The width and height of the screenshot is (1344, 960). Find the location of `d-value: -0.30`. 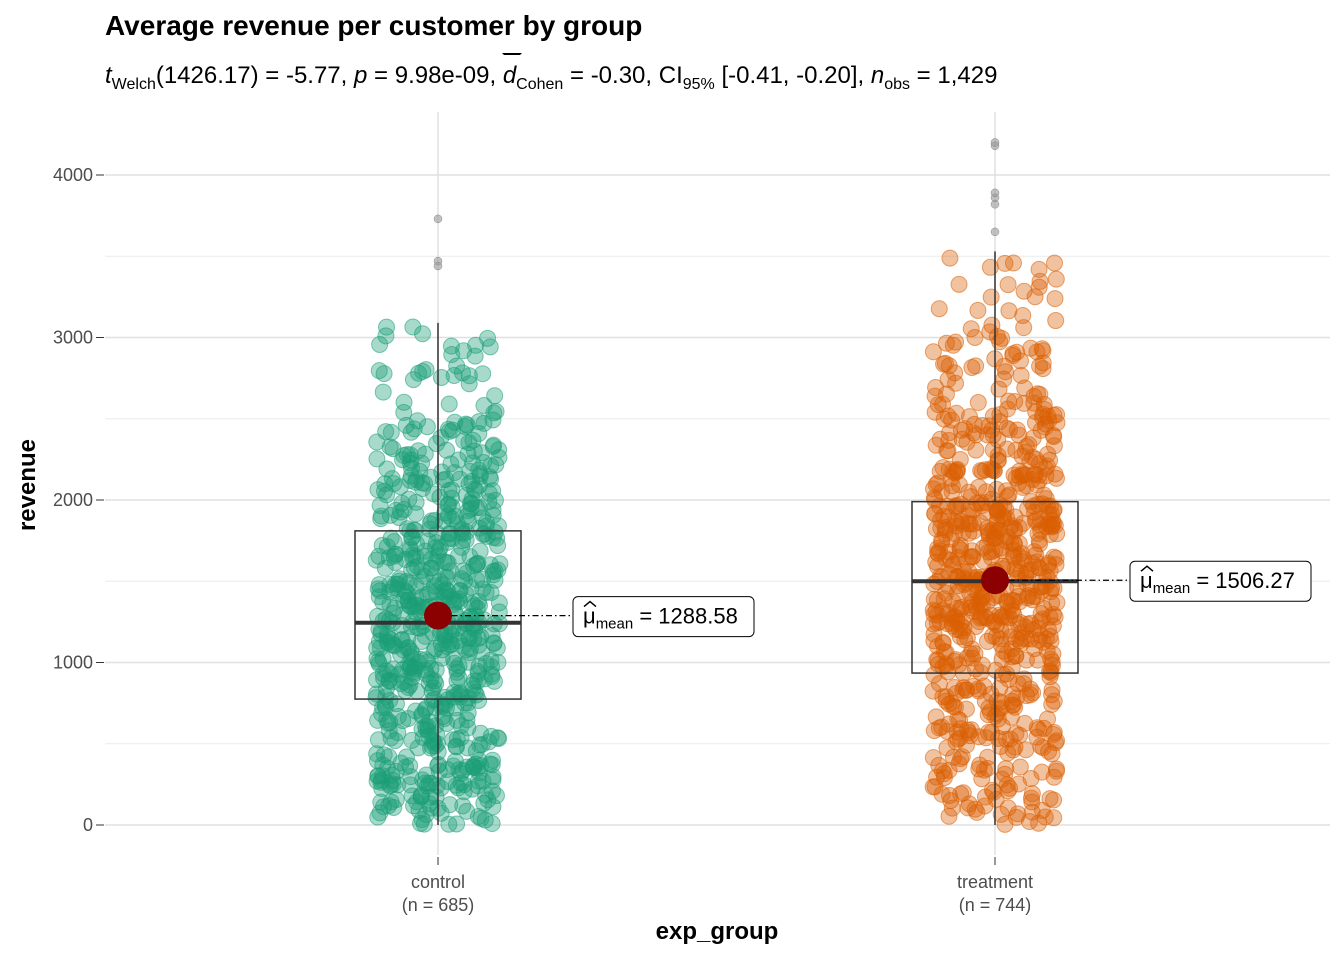

d-value: -0.30 is located at coordinates (618, 75).